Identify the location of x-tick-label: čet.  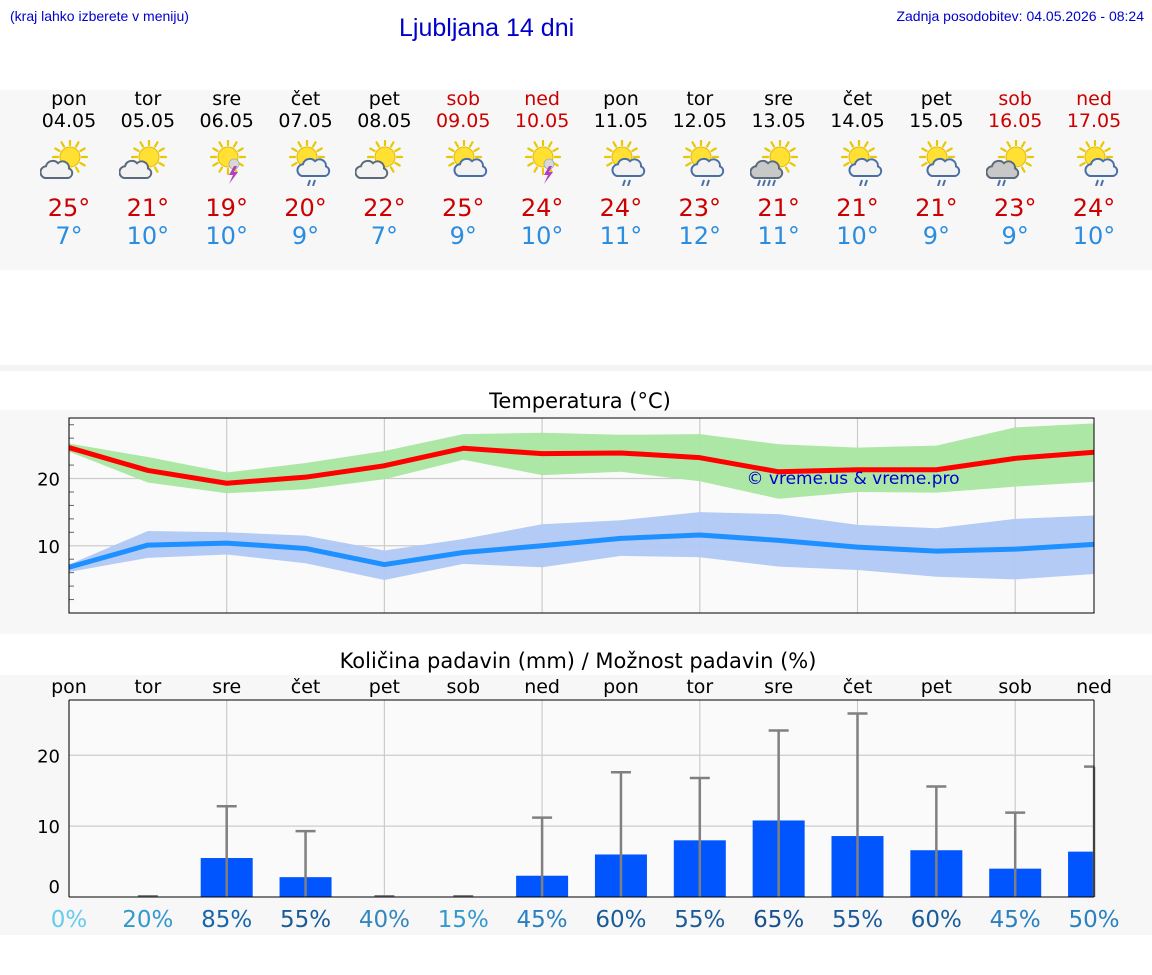
(306, 687).